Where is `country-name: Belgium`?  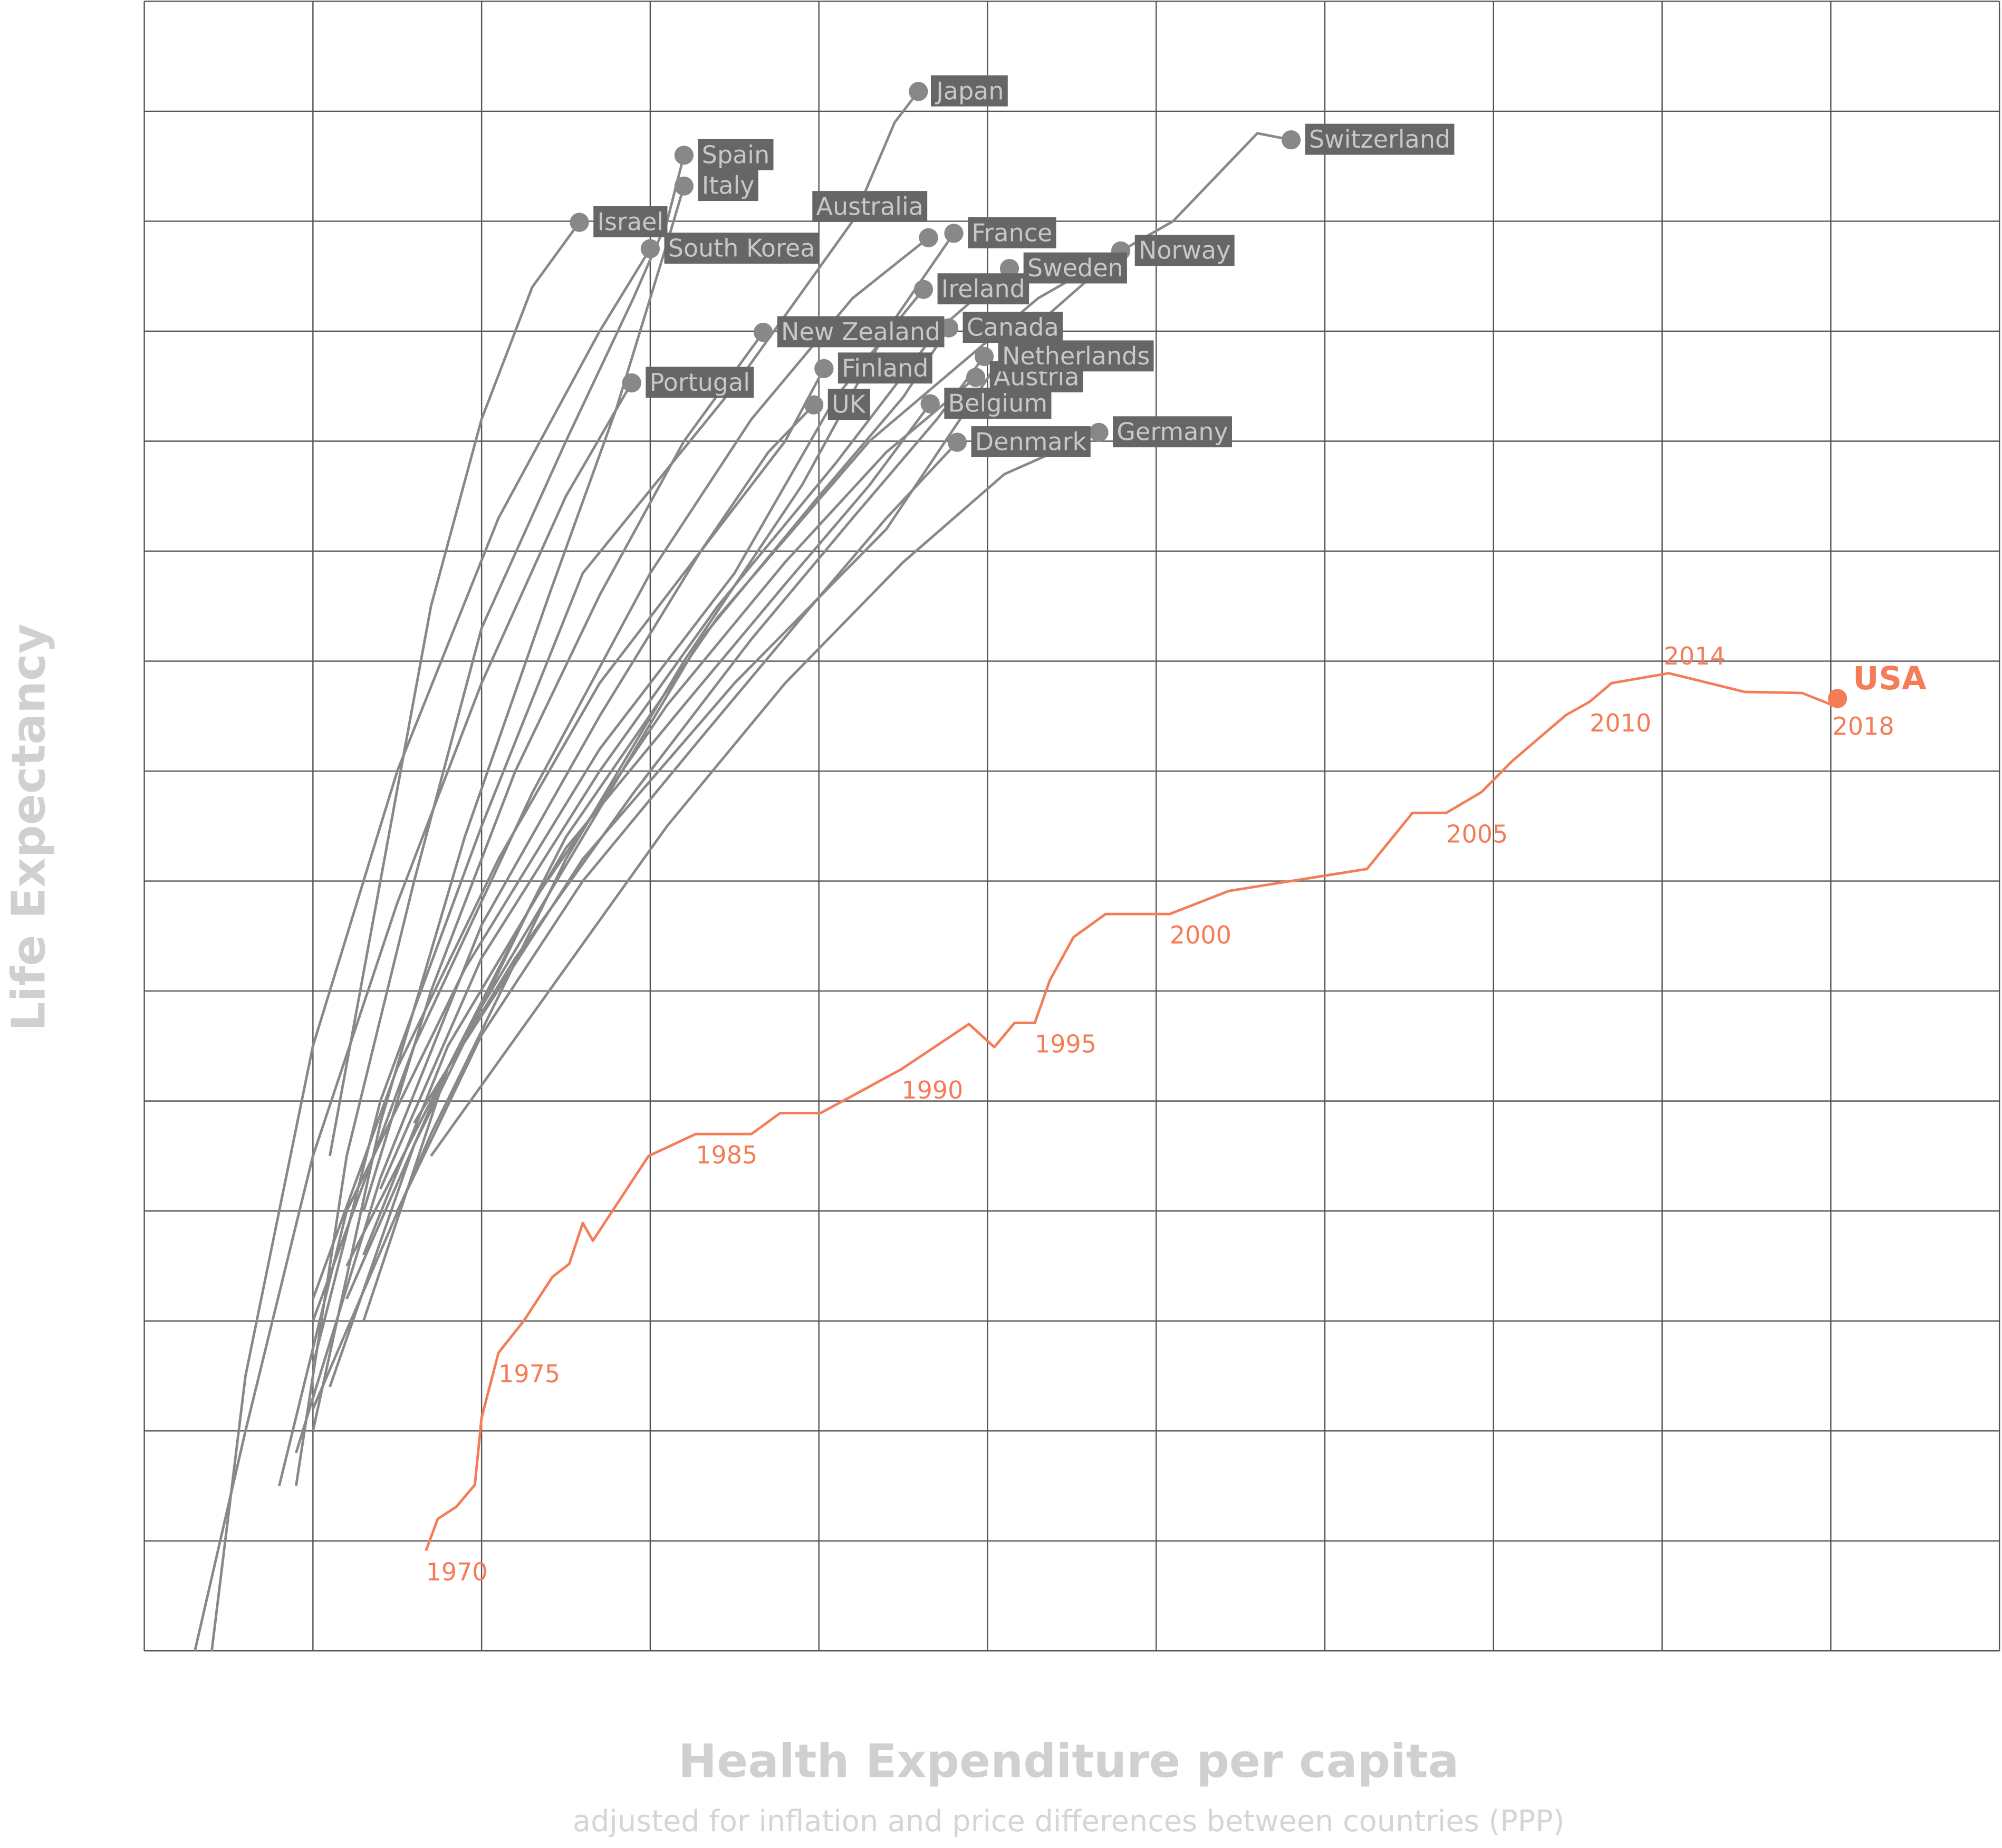
country-name: Belgium is located at coordinates (998, 403).